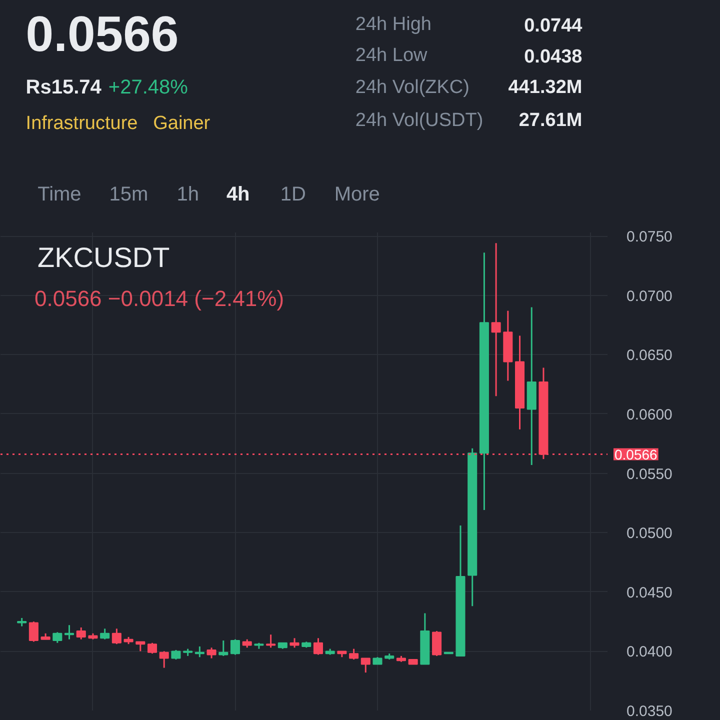 This screenshot has height=720, width=720. I want to click on y-tick-label: 0.0650, so click(649, 355).